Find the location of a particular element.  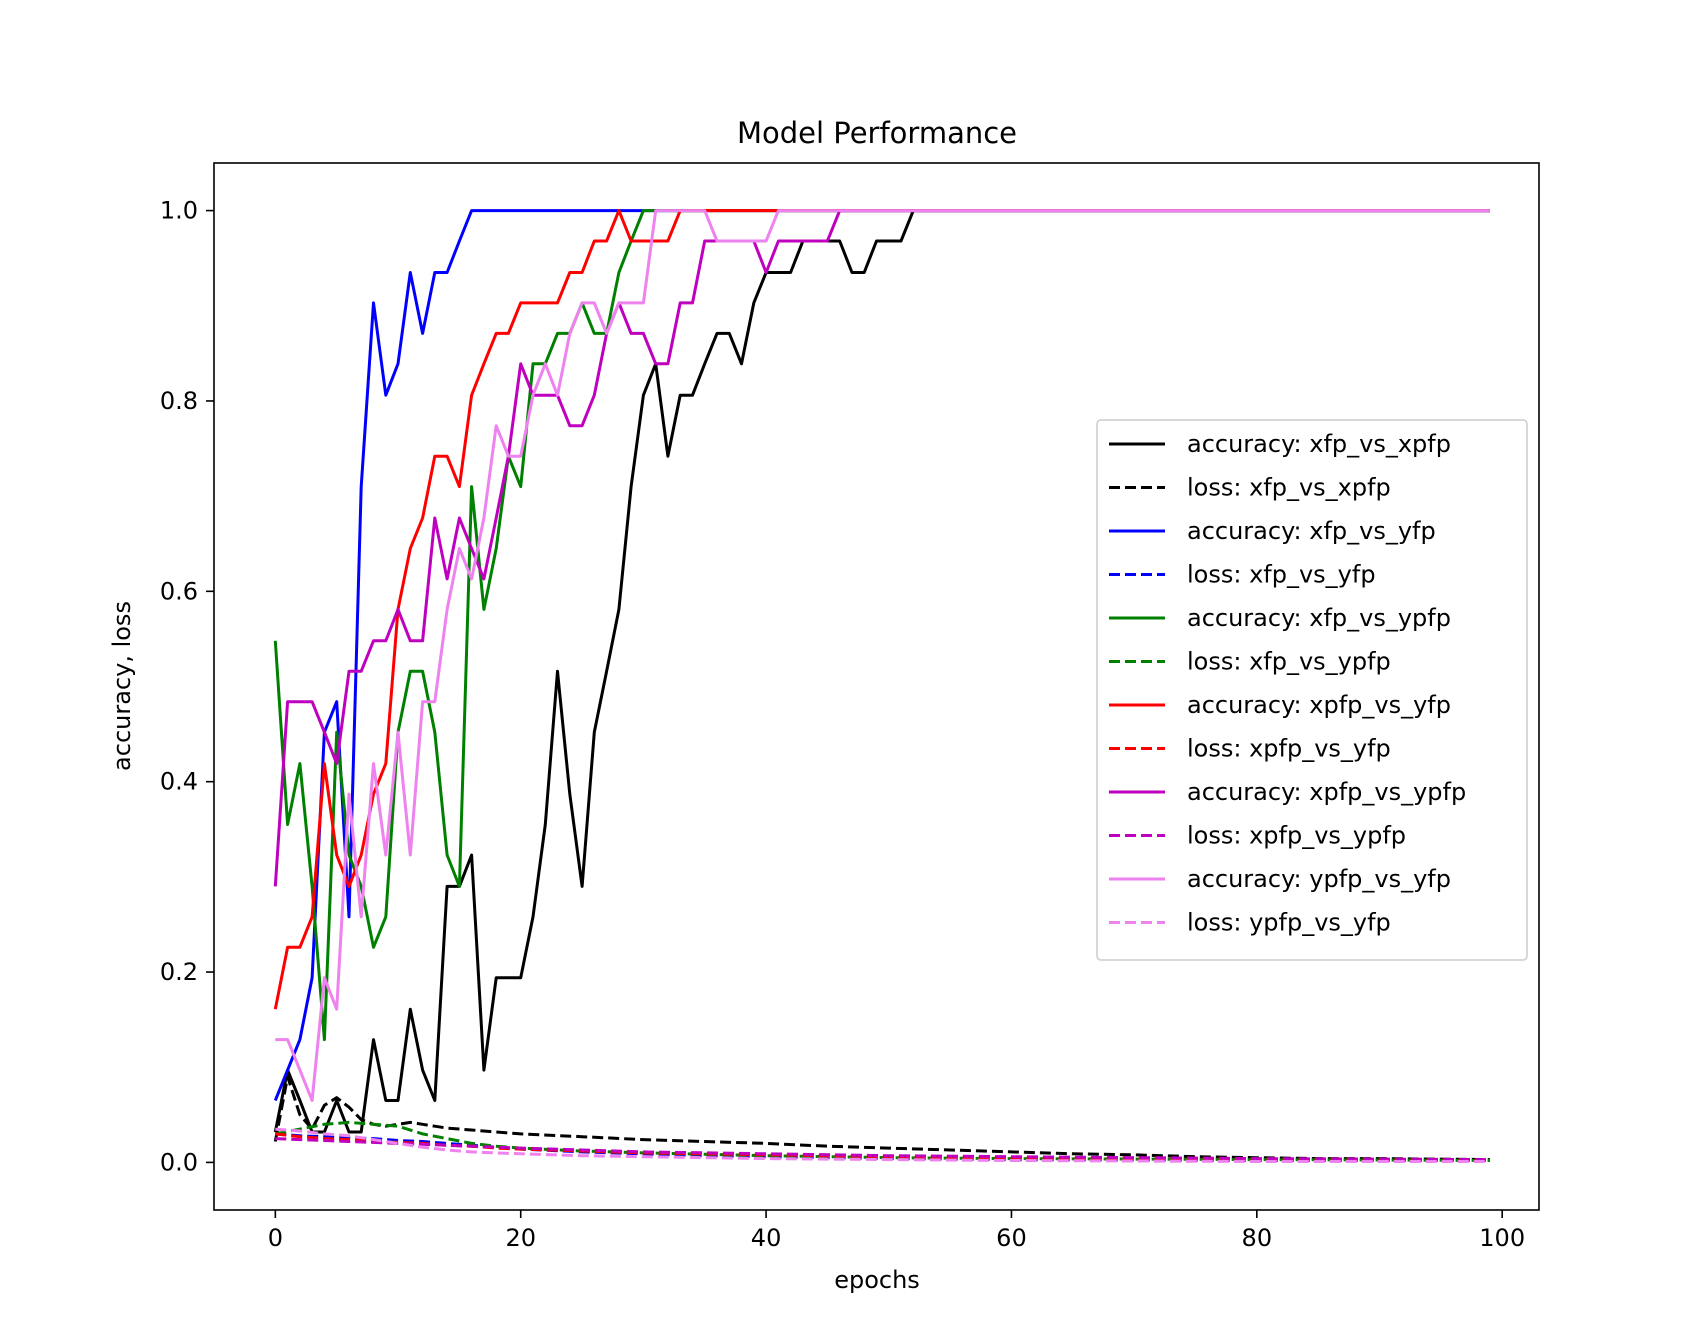

x-tick-label: 80 is located at coordinates (1257, 1238).